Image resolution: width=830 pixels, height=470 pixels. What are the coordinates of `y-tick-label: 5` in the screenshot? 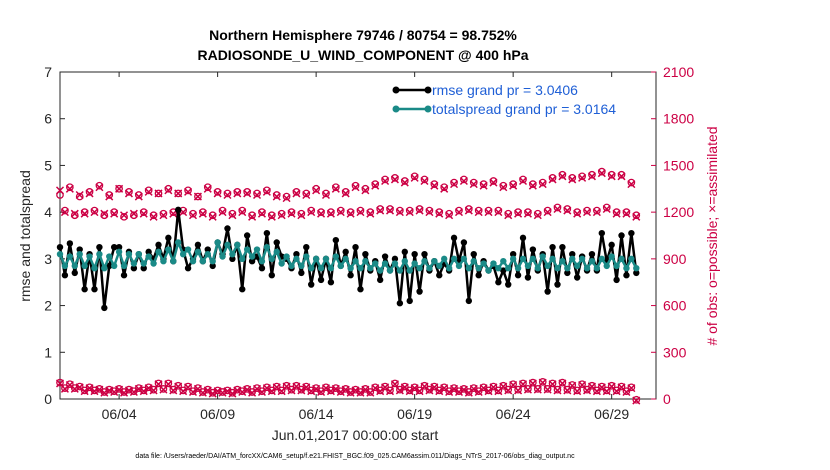 It's located at (48, 165).